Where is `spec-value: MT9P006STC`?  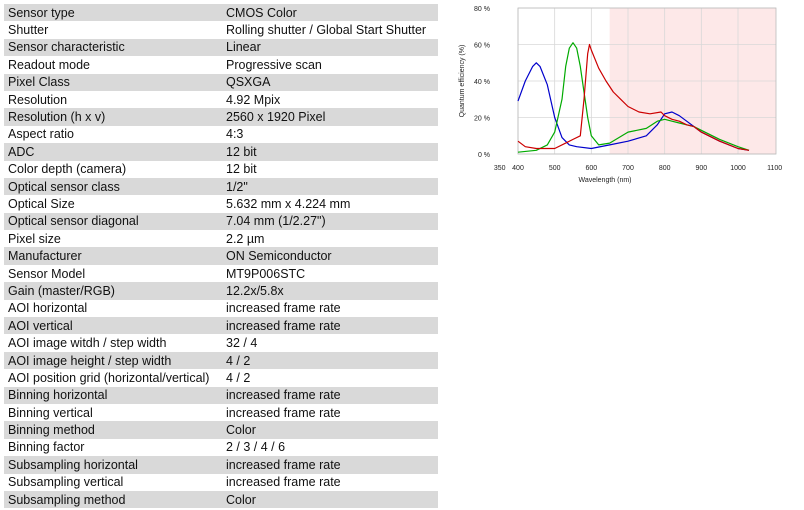
spec-value: MT9P006STC is located at coordinates (266, 273).